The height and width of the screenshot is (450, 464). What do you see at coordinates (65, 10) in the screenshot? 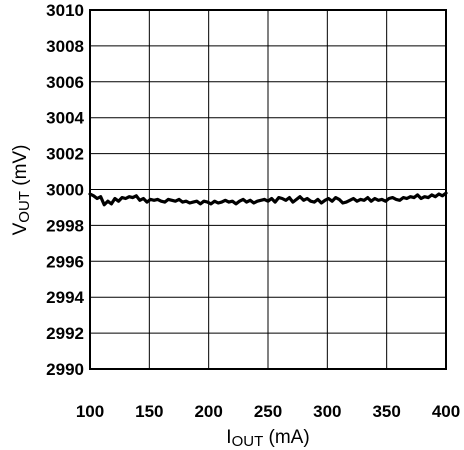
I see `y-tick-label: 3010` at bounding box center [65, 10].